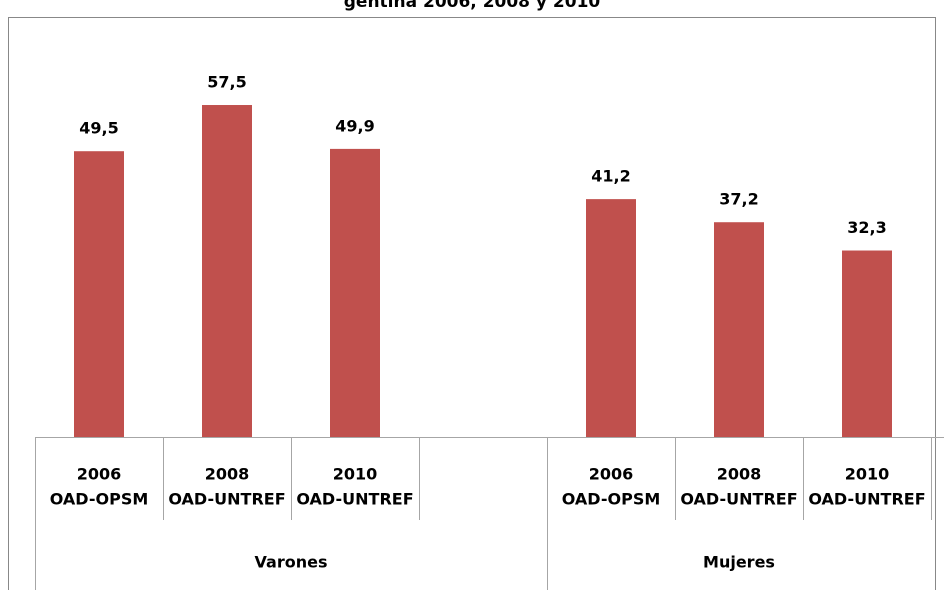  I want to click on data-label: 32,3, so click(866, 227).